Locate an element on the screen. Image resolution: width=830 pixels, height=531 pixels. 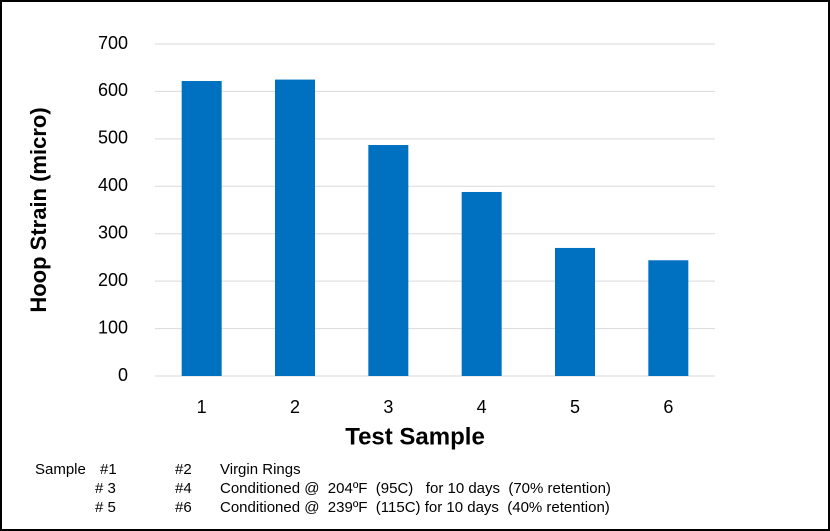
x-tick-label: 3 is located at coordinates (388, 407).